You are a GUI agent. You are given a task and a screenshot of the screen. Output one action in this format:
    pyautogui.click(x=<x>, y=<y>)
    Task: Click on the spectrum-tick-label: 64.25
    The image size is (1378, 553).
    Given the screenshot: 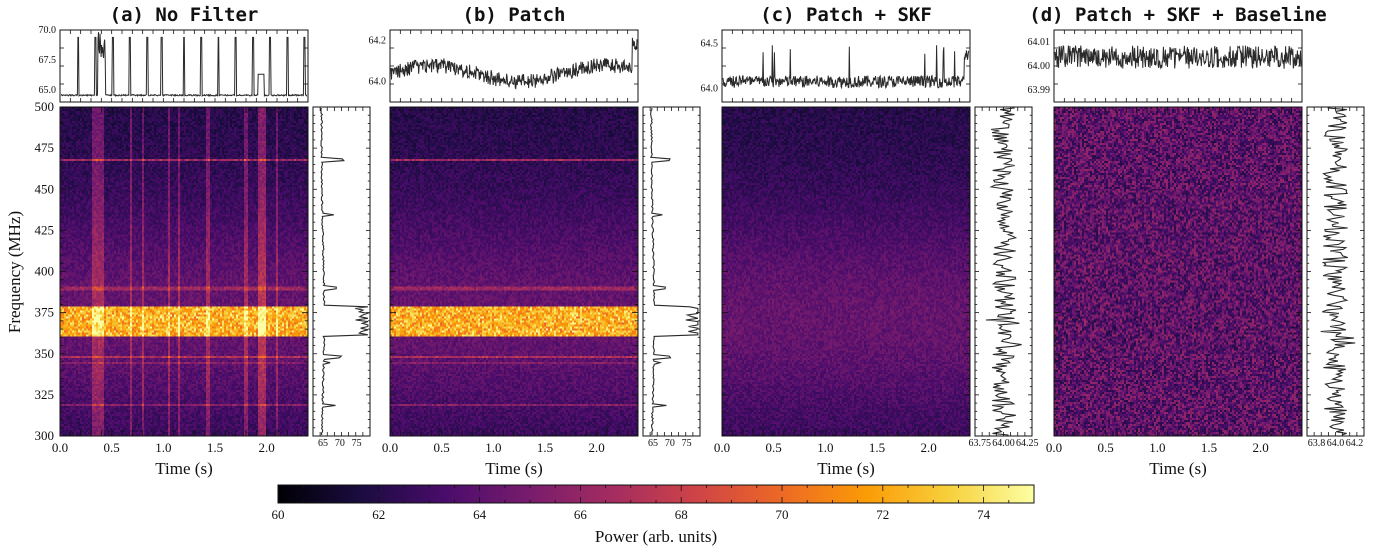 What is the action you would take?
    pyautogui.click(x=1027, y=443)
    